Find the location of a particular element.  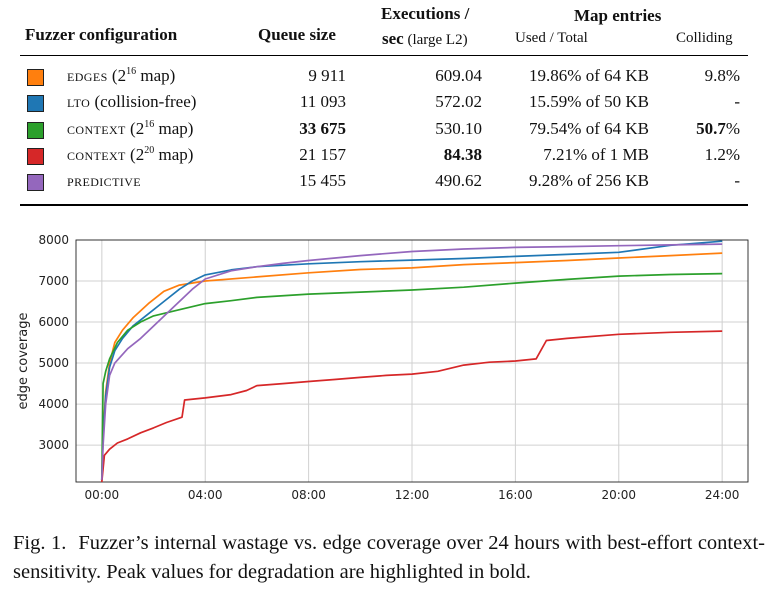

x-tick-label: 20:00 is located at coordinates (618, 495).